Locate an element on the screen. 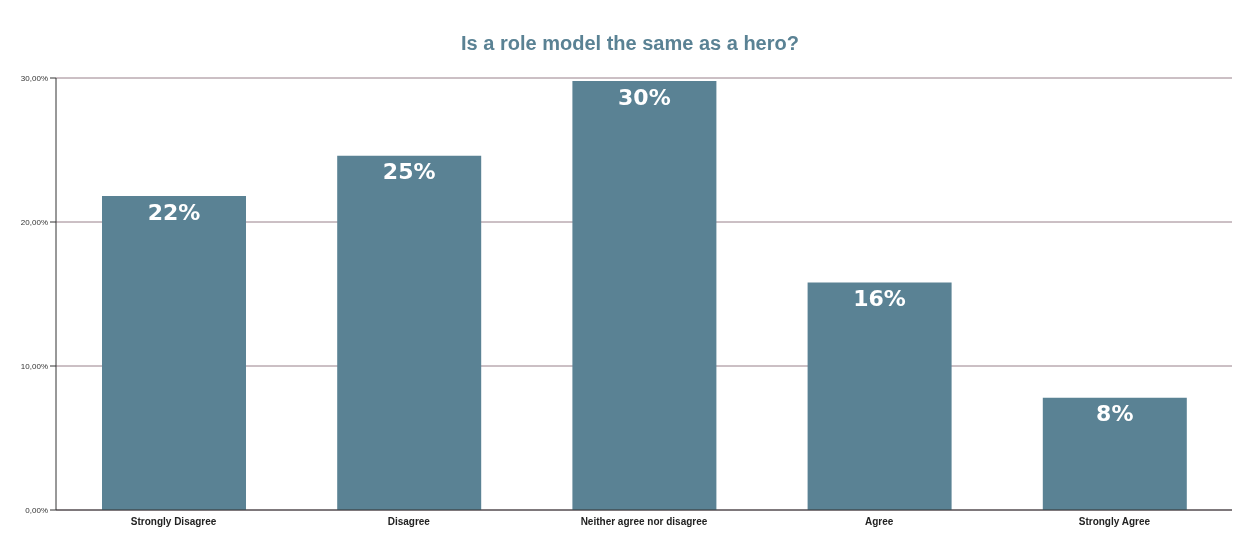  data-label: 22% is located at coordinates (174, 212).